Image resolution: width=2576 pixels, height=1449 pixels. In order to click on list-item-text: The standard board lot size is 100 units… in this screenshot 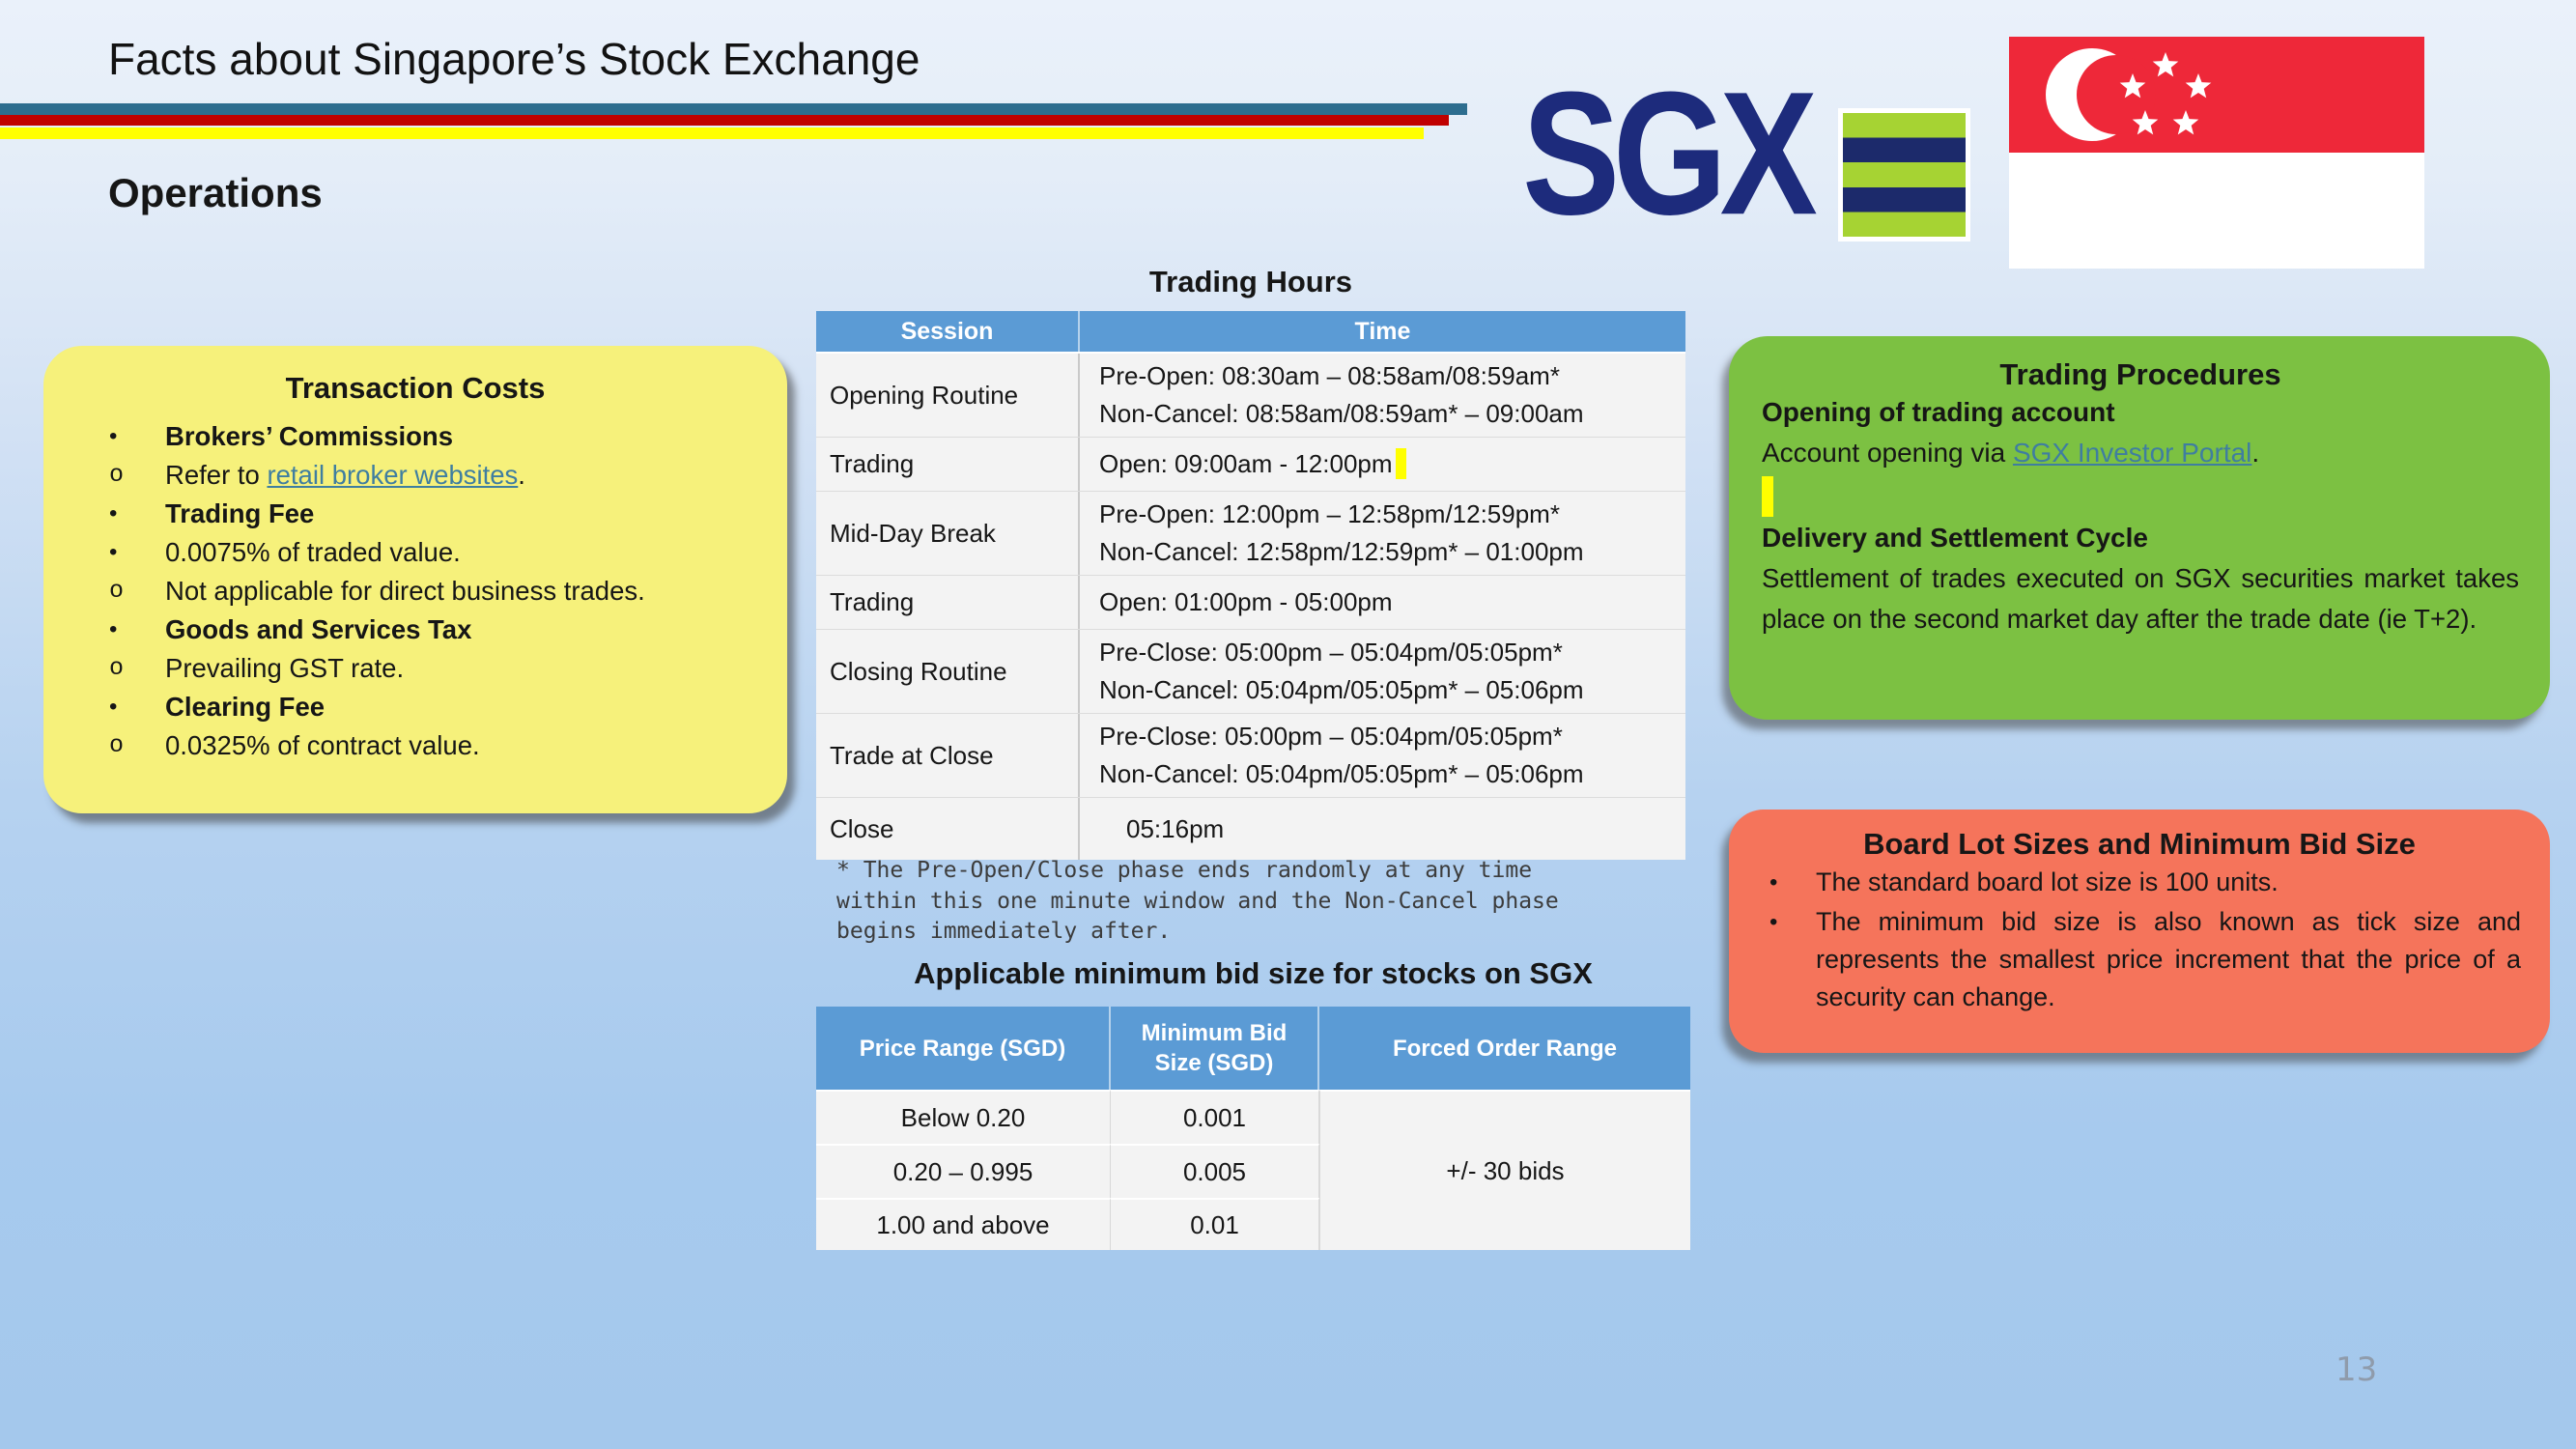, I will do `click(2047, 881)`.